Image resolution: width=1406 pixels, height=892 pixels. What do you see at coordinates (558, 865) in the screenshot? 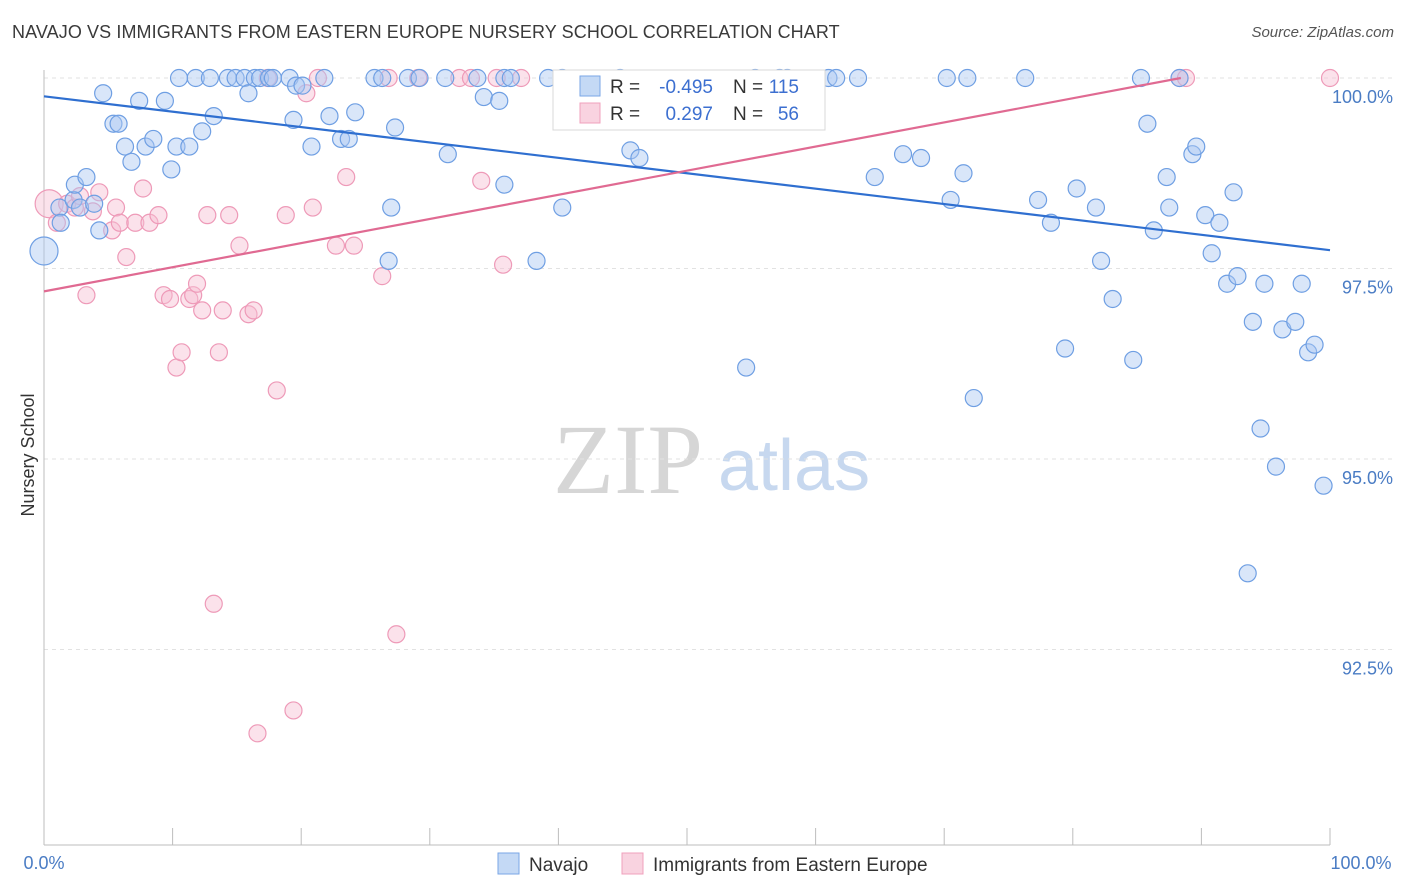
I see `legend-navajo-label: Navajo` at bounding box center [558, 865].